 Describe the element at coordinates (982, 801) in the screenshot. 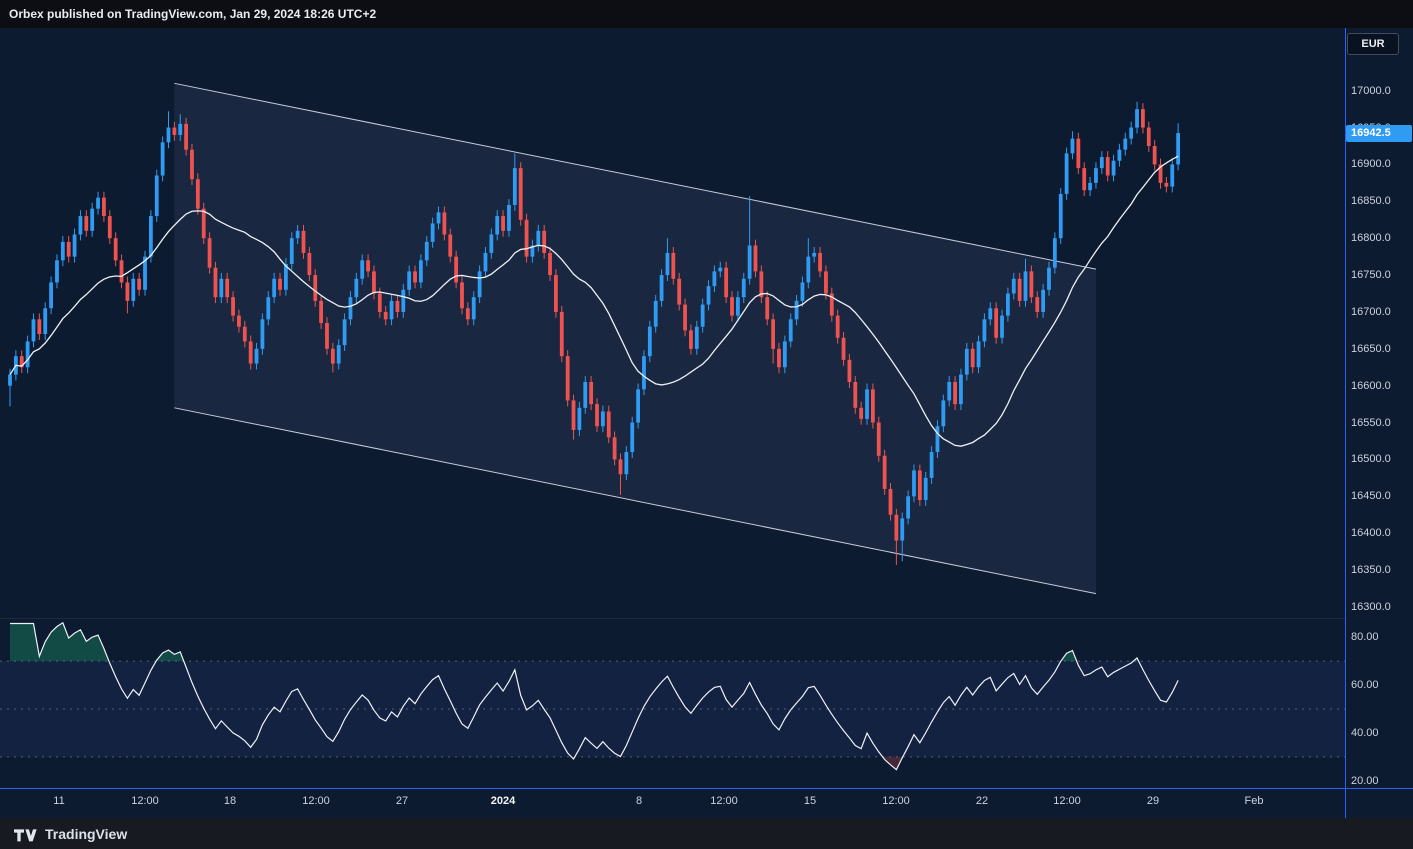

I see `time-axis-label: 22` at that location.